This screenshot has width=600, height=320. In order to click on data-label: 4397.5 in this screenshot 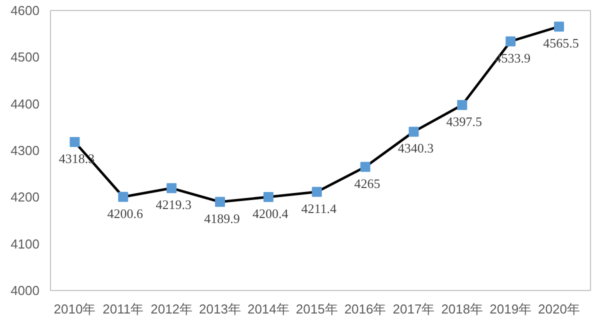, I will do `click(464, 121)`.